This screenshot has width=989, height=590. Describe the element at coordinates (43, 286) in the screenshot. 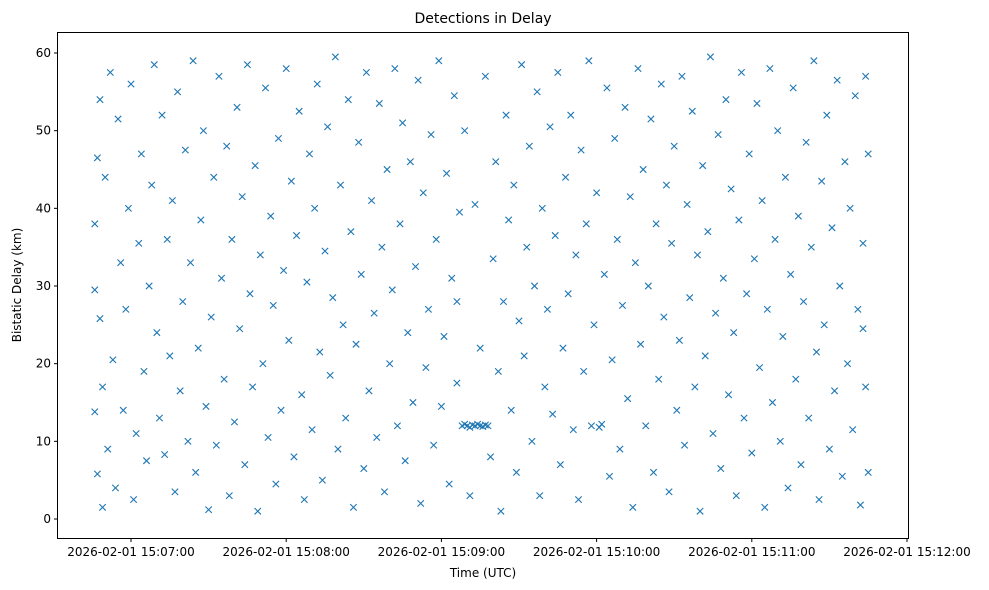

I see `y-tick-label: 30` at that location.